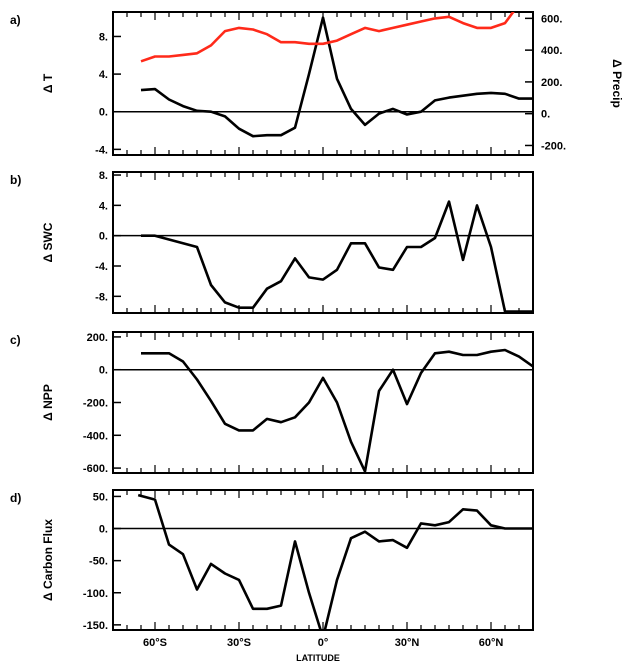 The image size is (631, 670). What do you see at coordinates (48, 402) in the screenshot?
I see `y-axis-label: Δ NPP` at bounding box center [48, 402].